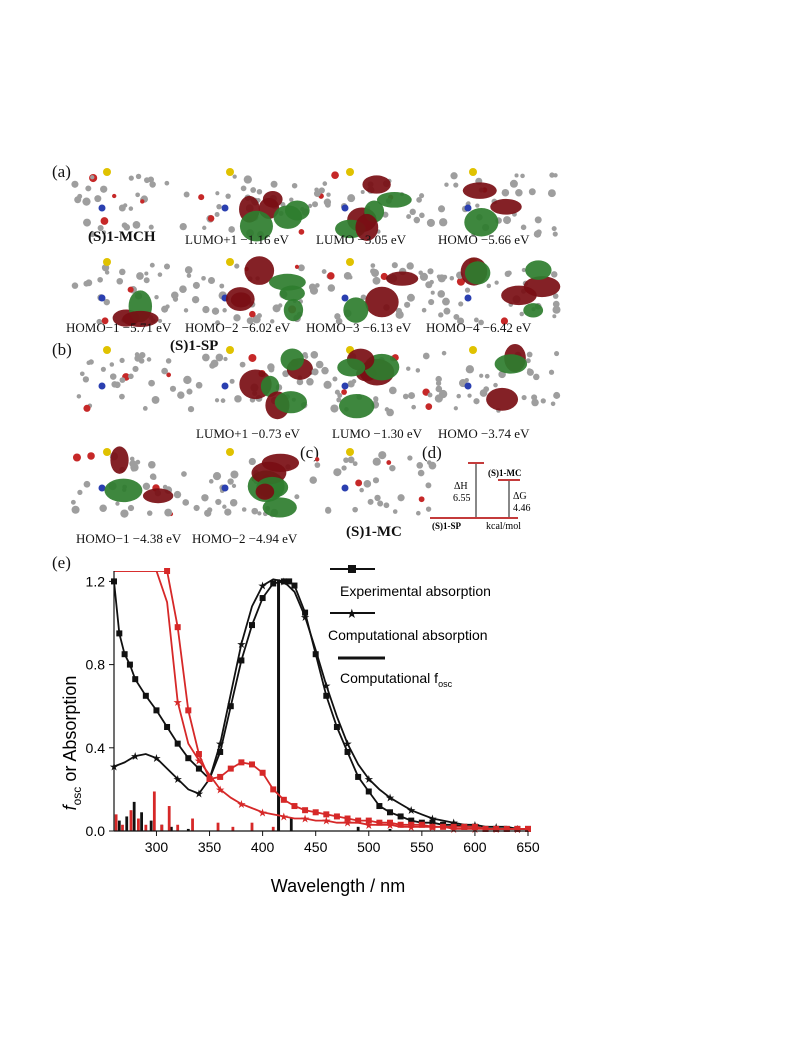 The image size is (793, 1057). I want to click on dg-symbol: ΔG, so click(520, 496).